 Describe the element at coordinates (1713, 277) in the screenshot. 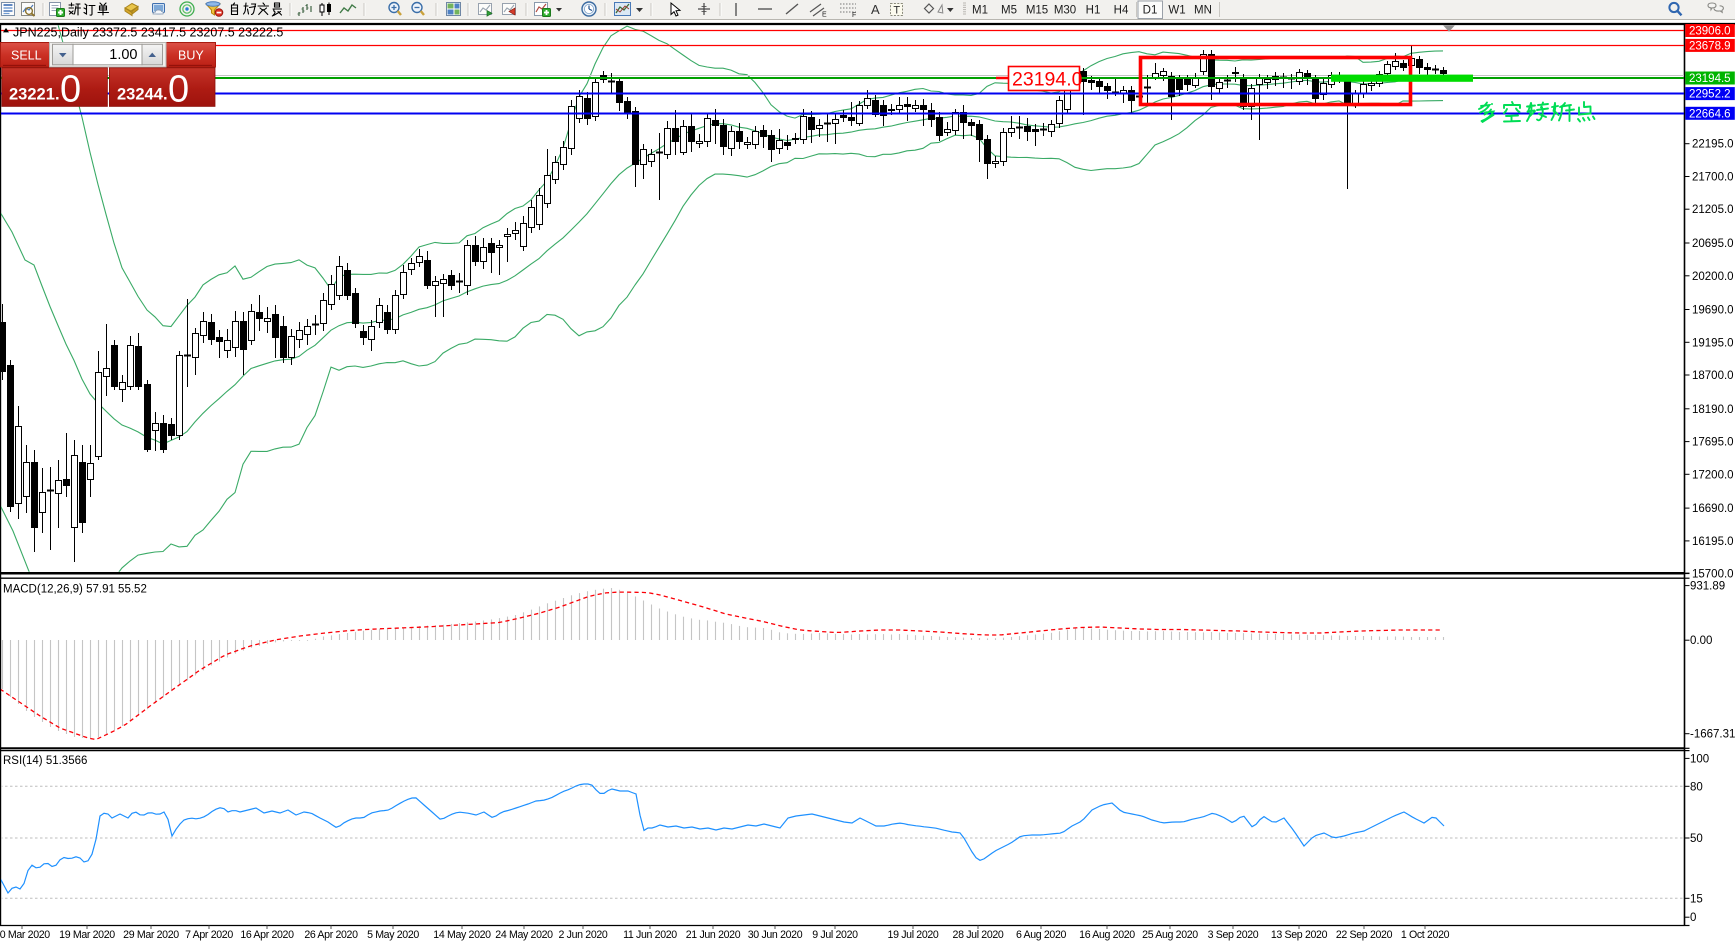

I see `svg-text: 20200.0` at that location.